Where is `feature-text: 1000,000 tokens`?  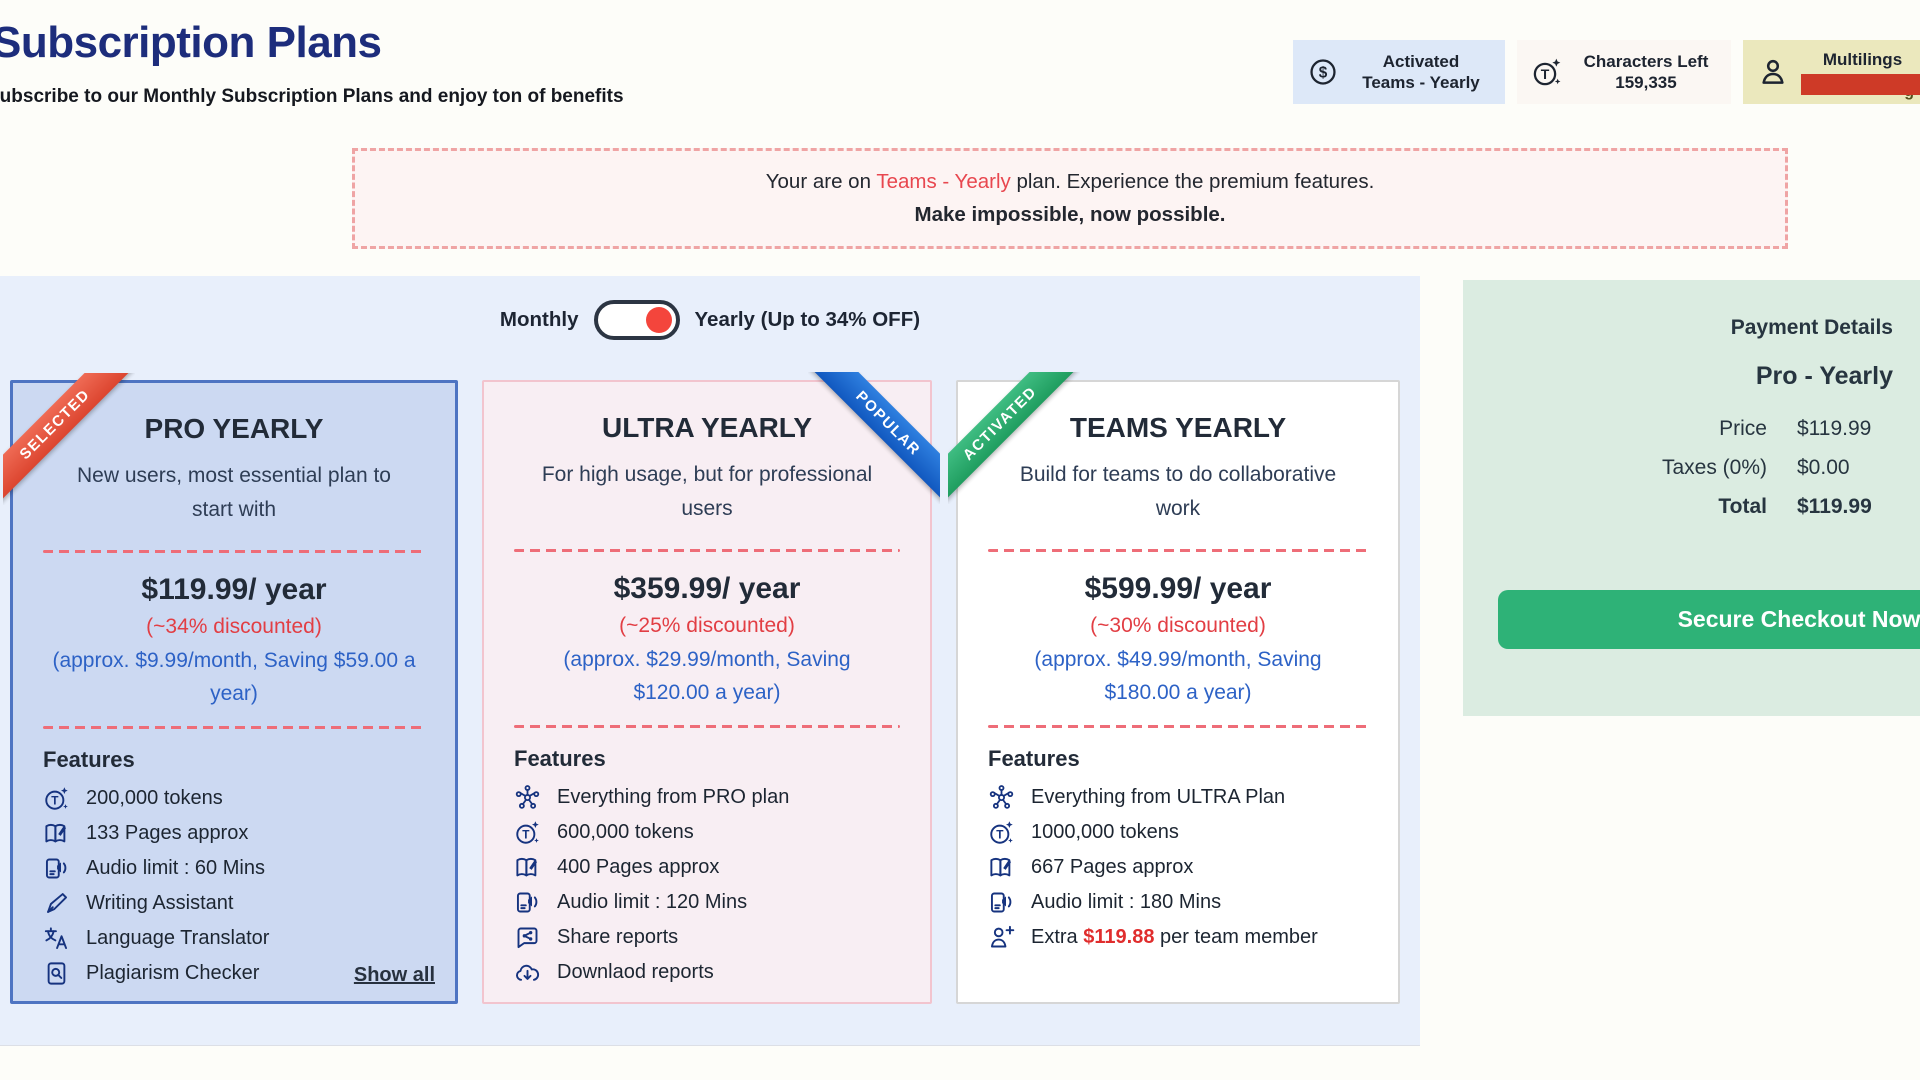
feature-text: 1000,000 tokens is located at coordinates (1105, 832).